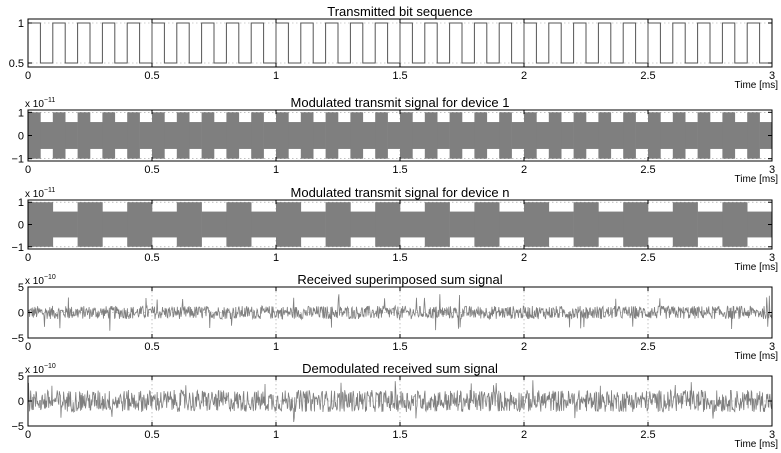 The width and height of the screenshot is (781, 453). What do you see at coordinates (400, 192) in the screenshot?
I see `chart-title: Modulated transmit signal for device n` at bounding box center [400, 192].